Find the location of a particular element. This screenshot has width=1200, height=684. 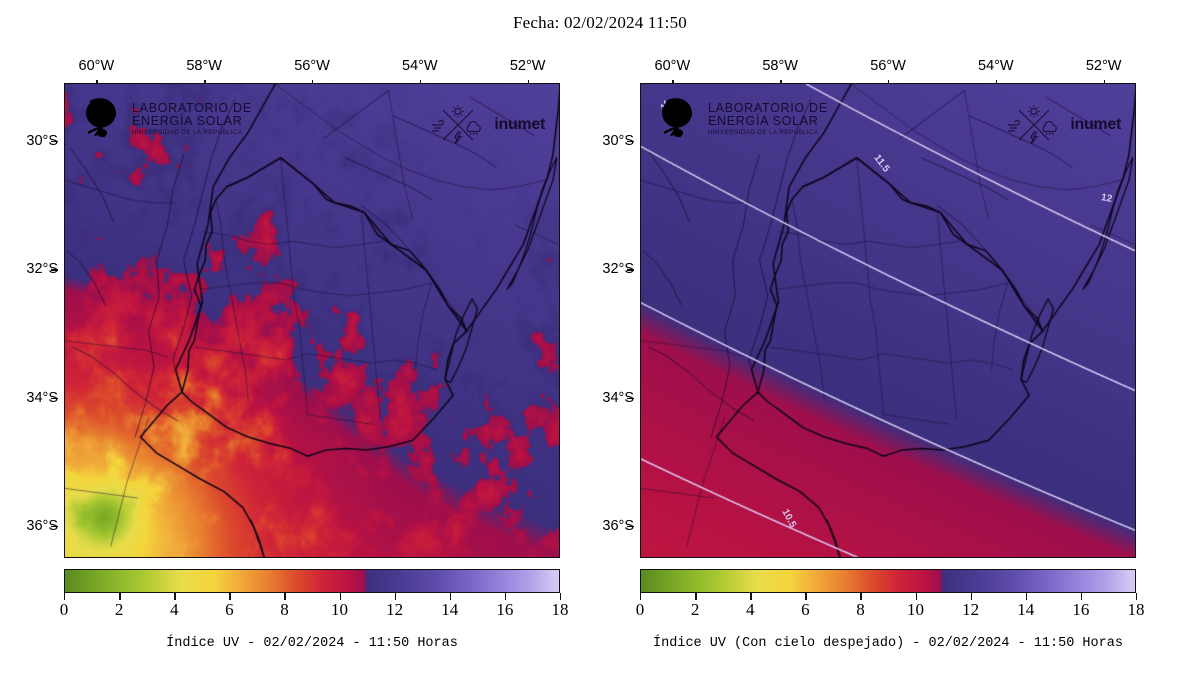

contour-label-12: 12 is located at coordinates (1106, 198).